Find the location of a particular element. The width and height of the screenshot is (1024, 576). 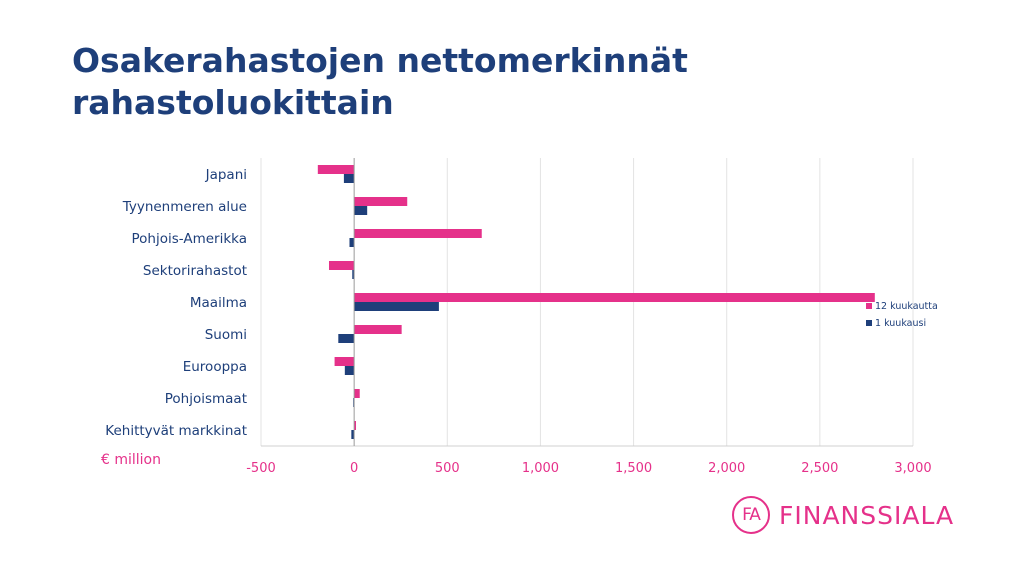

legend-label-1: 1 kuukausi is located at coordinates (900, 323).